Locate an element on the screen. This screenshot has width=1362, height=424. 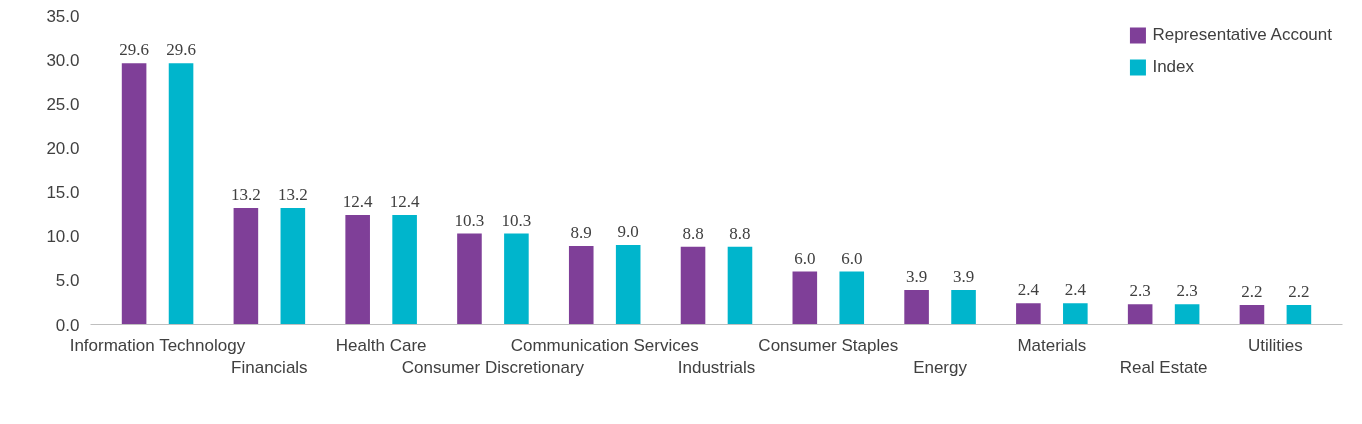
x-tick-label: Information Technology is located at coordinates (157, 345).